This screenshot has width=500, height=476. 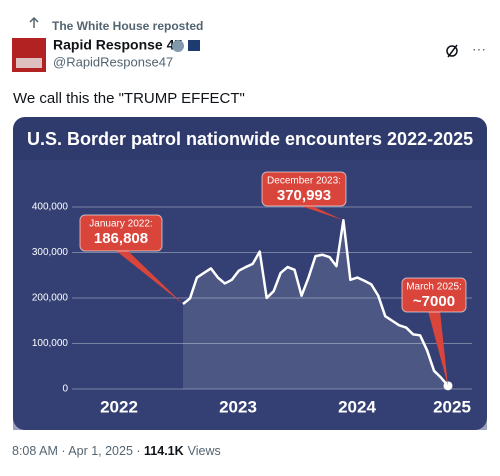 What do you see at coordinates (78, 451) in the screenshot?
I see `time: 8:08 AM · Apr 1, 2025 ·` at bounding box center [78, 451].